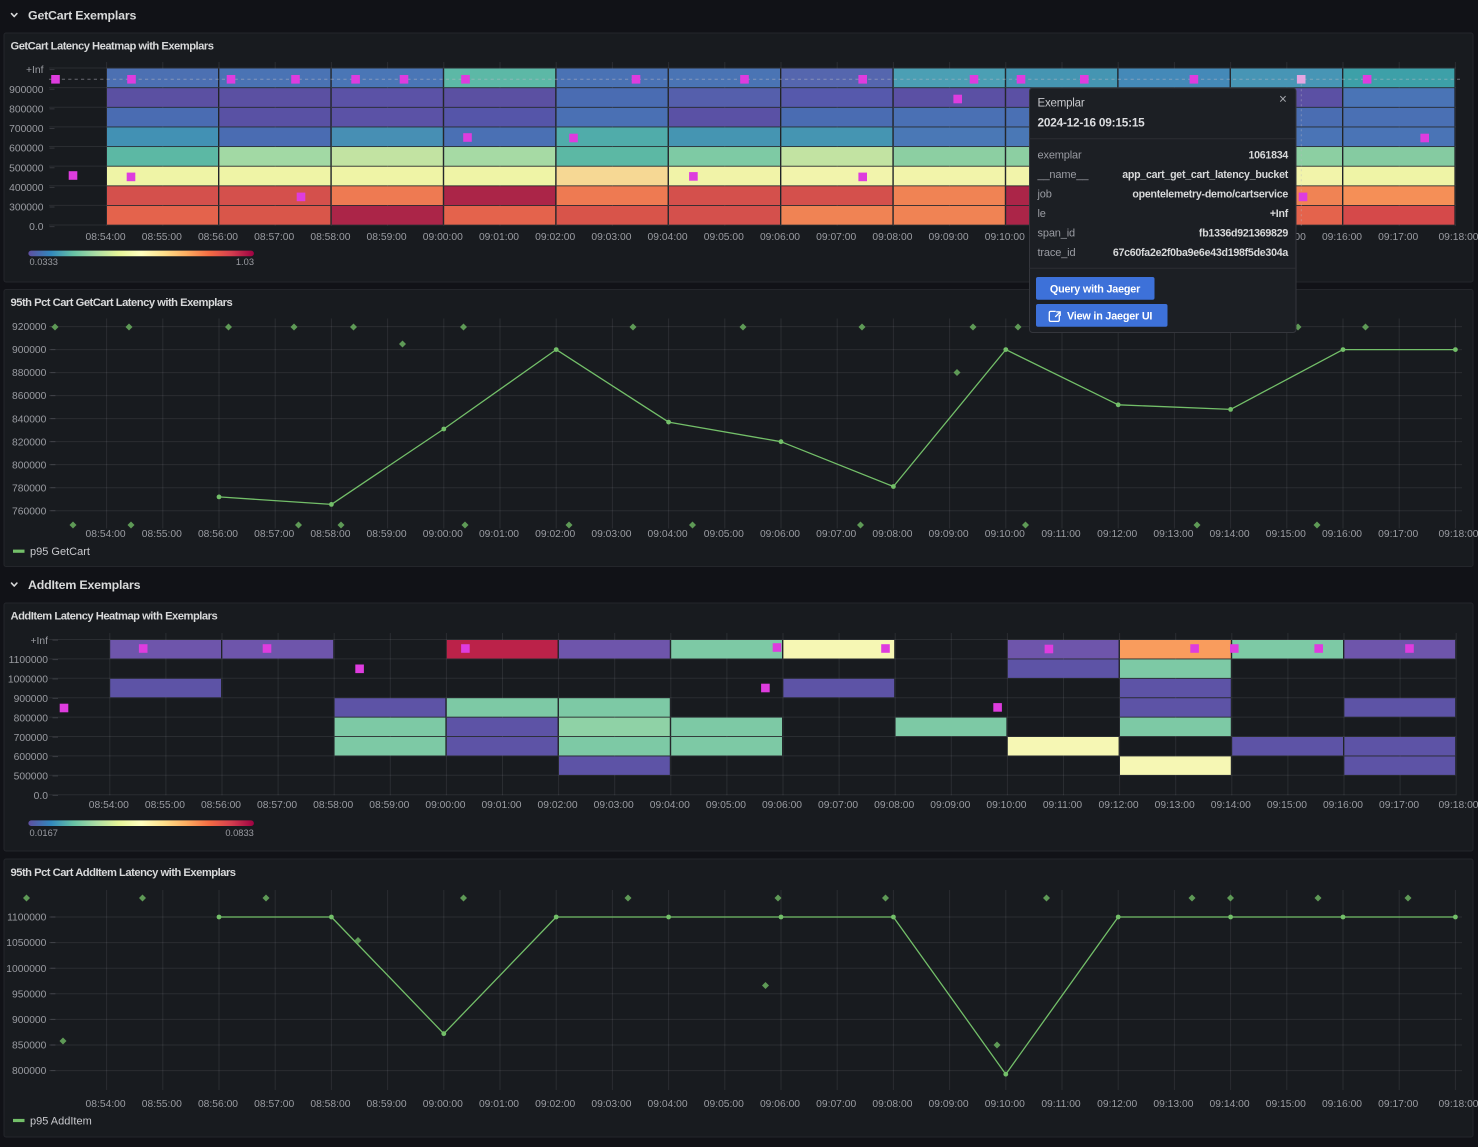 The width and height of the screenshot is (1478, 1147). I want to click on svg-text: 700000, so click(26, 129).